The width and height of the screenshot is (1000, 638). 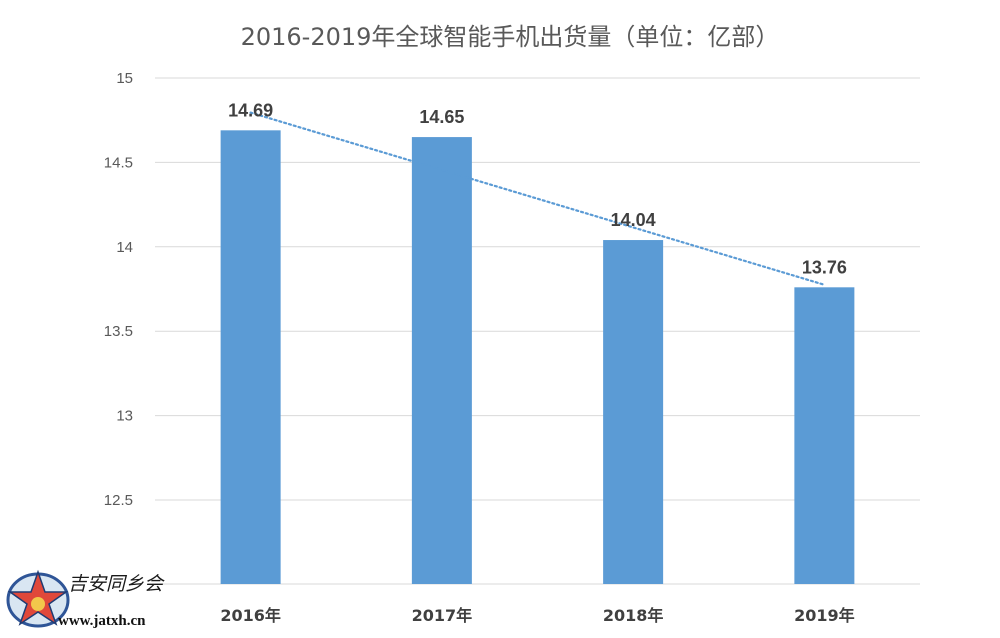 What do you see at coordinates (38, 598) in the screenshot?
I see `watermark-logo-icon` at bounding box center [38, 598].